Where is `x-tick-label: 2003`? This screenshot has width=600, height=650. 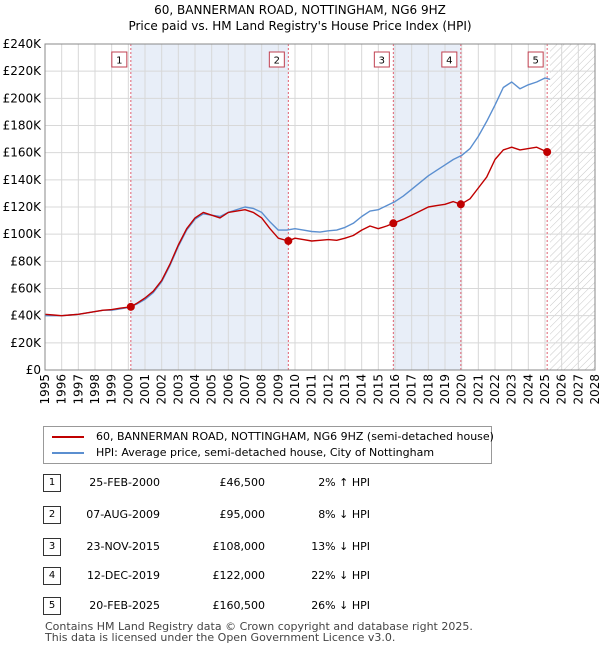 x-tick-label: 2003 is located at coordinates (178, 389).